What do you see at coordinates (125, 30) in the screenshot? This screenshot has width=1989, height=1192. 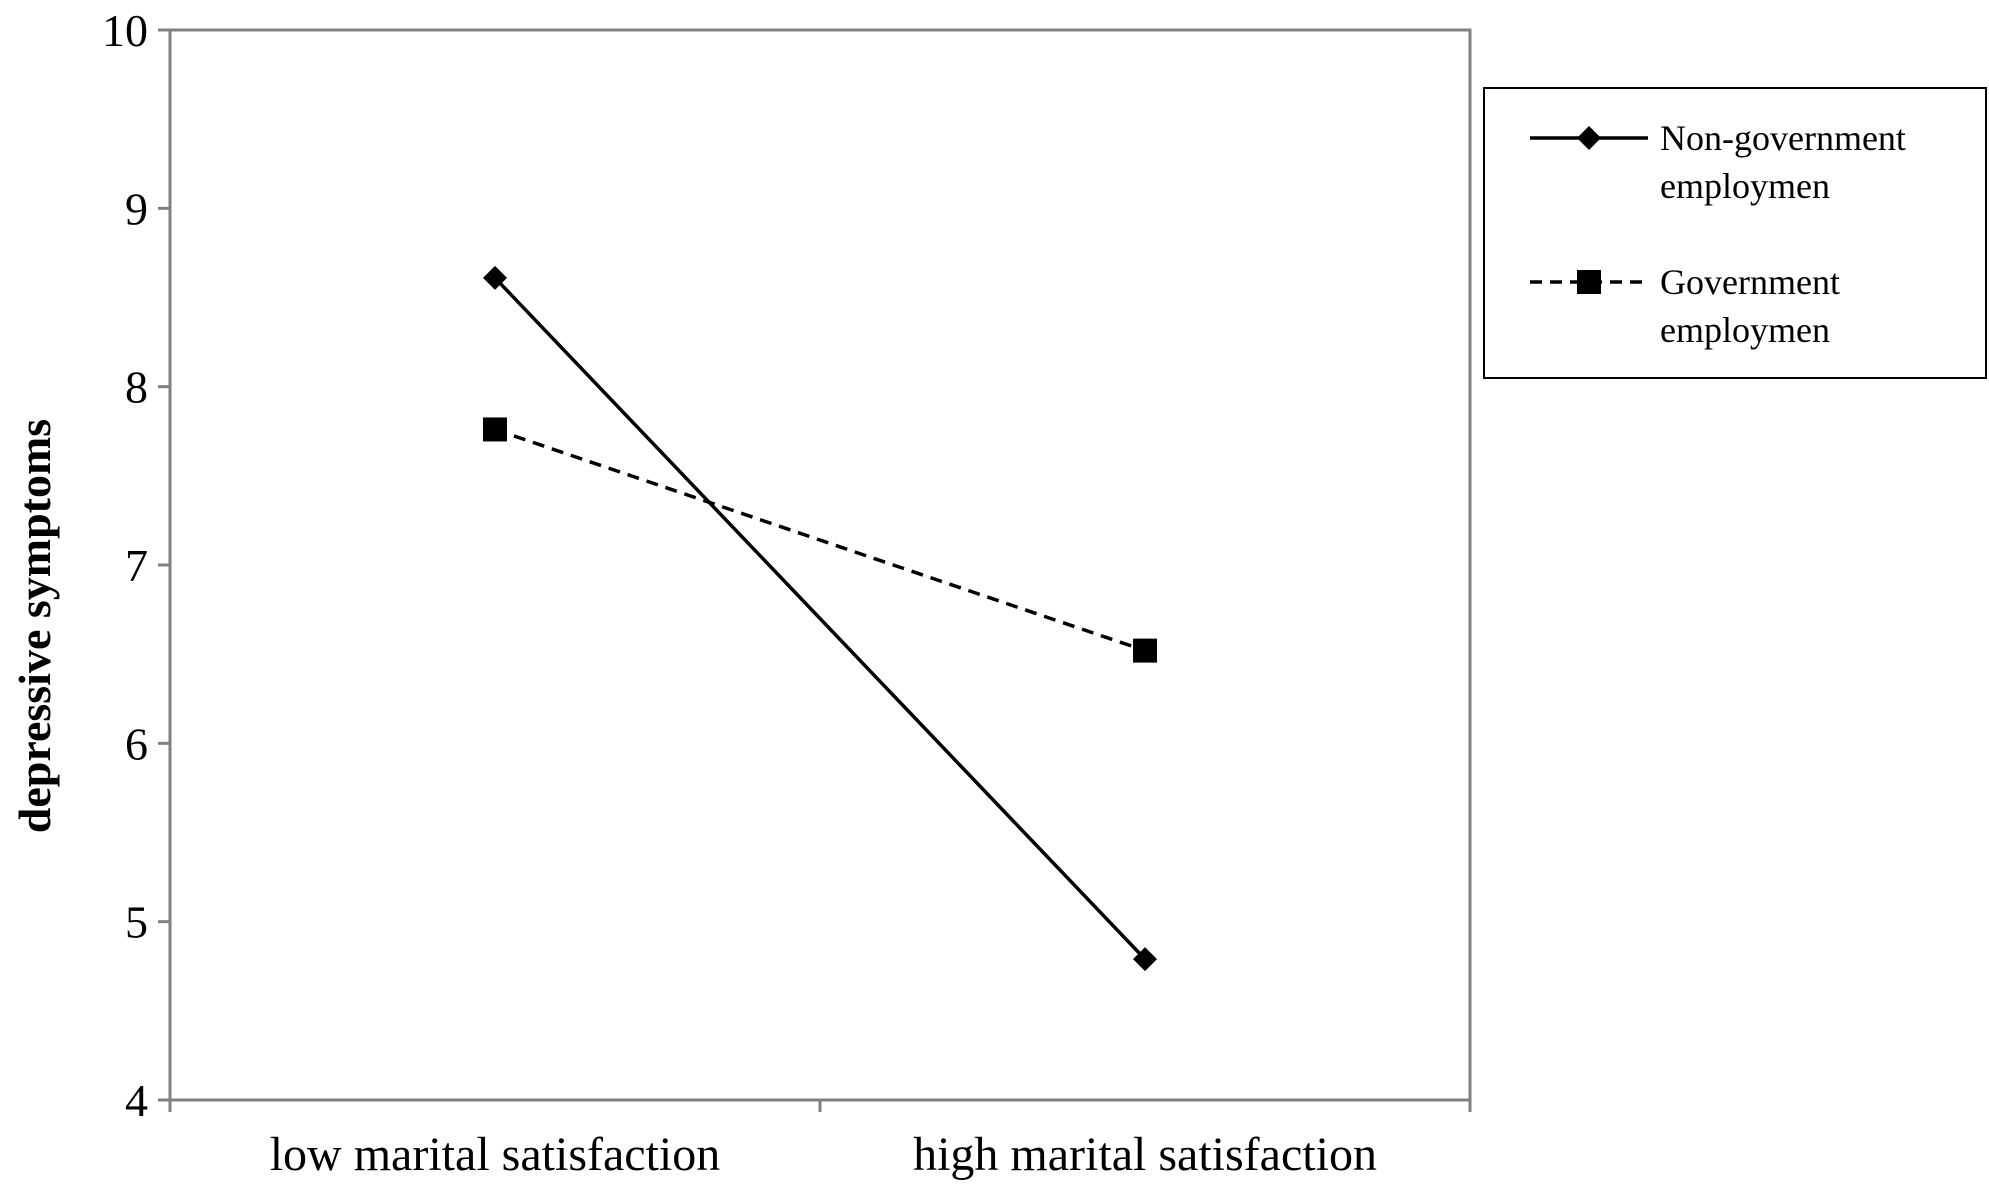 I see `y-tick-label: 10` at bounding box center [125, 30].